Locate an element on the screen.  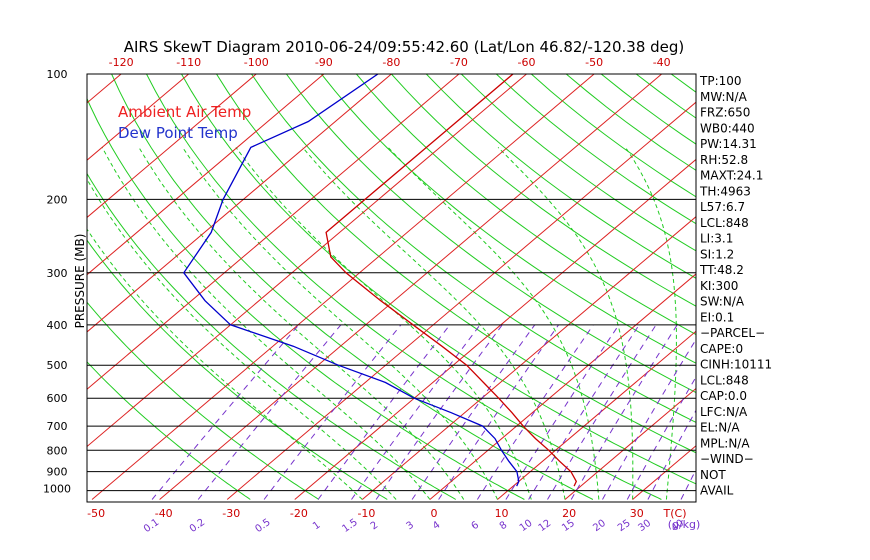
mixing-ratio-label: 2 is located at coordinates (375, 526).